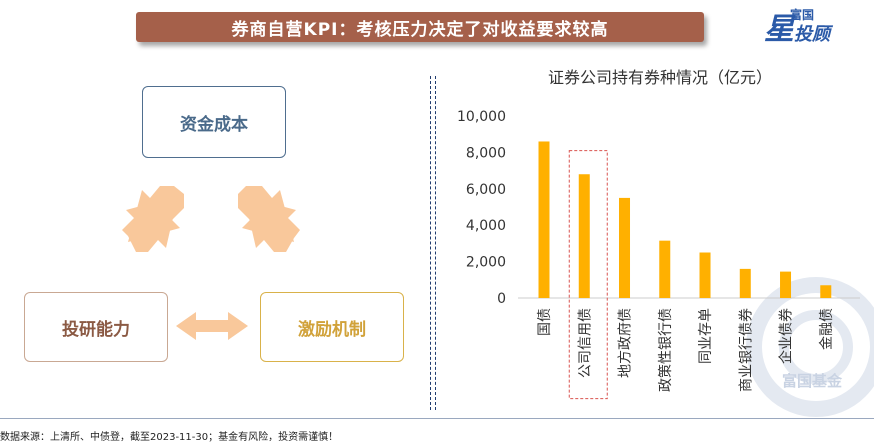 This screenshot has height=445, width=874. I want to click on brand-logo: 星 富国 投顾, so click(815, 26).